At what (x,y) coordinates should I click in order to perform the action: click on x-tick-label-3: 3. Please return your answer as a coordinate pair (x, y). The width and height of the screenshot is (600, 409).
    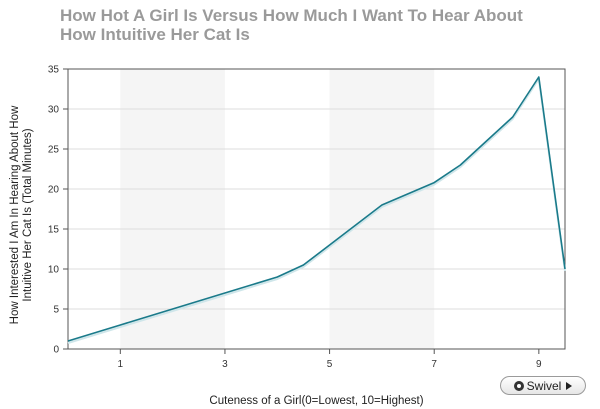
    Looking at the image, I should click on (225, 364).